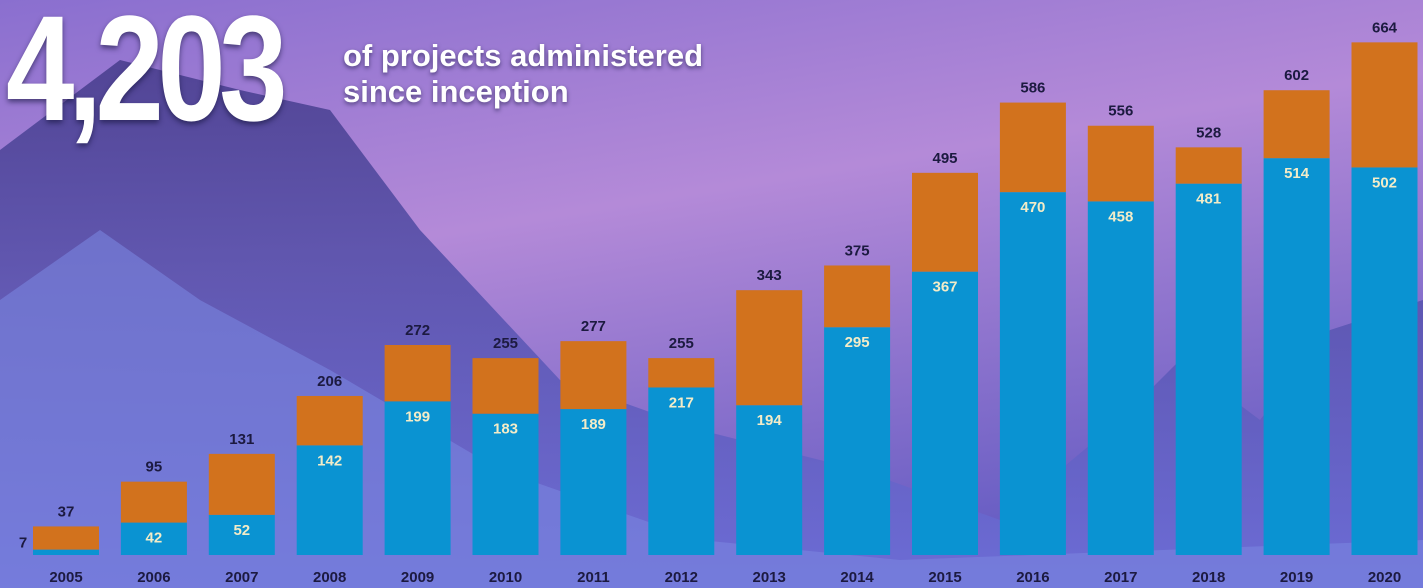  What do you see at coordinates (241, 577) in the screenshot?
I see `x-tick-label: 2007` at bounding box center [241, 577].